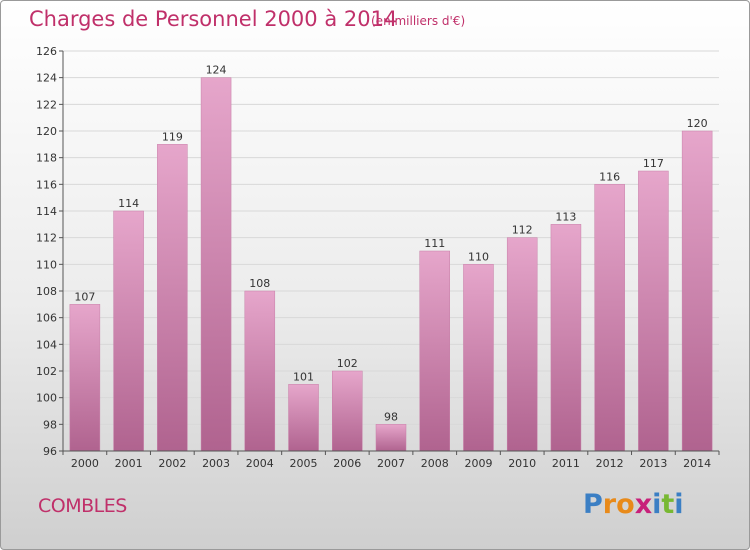 This screenshot has width=750, height=550. Describe the element at coordinates (303, 376) in the screenshot. I see `data-label-2005: 101` at that location.